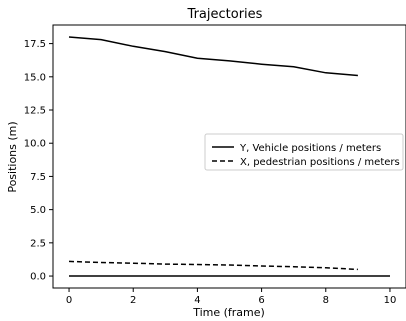 The height and width of the screenshot is (321, 406). Describe the element at coordinates (12, 156) in the screenshot. I see `y-axis-label: Positions (m)` at that location.